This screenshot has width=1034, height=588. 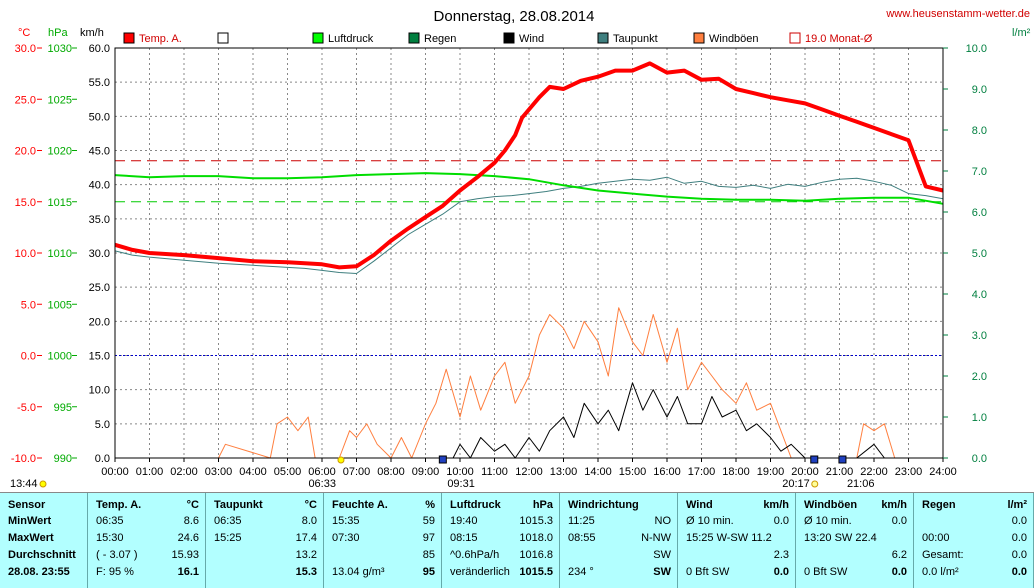 I want to click on sunset-time: 20:17, so click(x=796, y=484).